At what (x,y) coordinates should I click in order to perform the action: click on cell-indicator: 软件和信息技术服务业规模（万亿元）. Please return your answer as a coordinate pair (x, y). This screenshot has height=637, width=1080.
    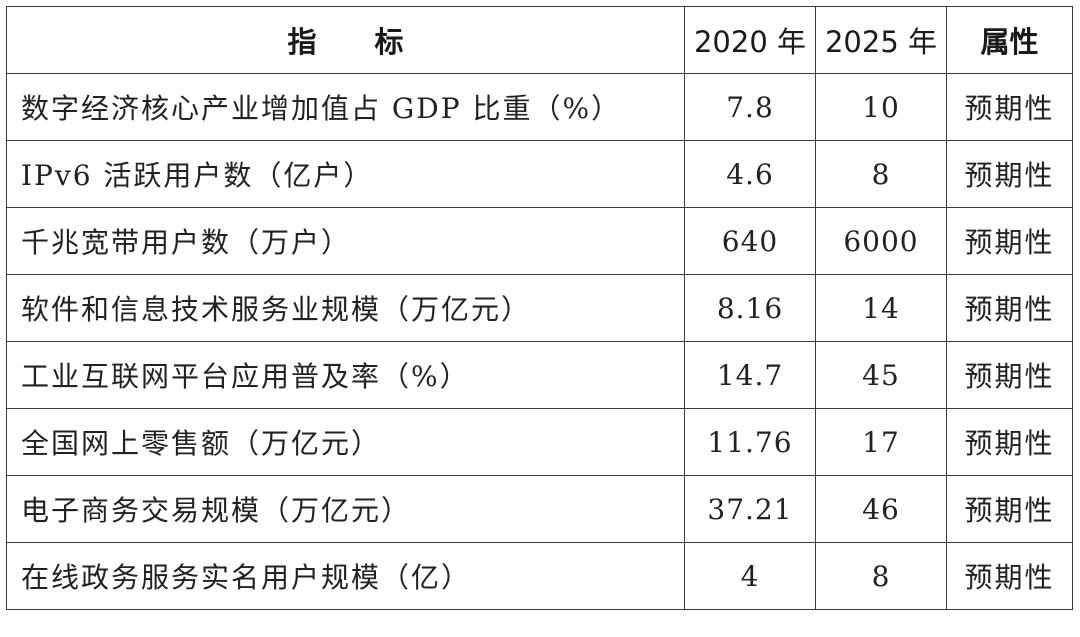
    Looking at the image, I should click on (345, 308).